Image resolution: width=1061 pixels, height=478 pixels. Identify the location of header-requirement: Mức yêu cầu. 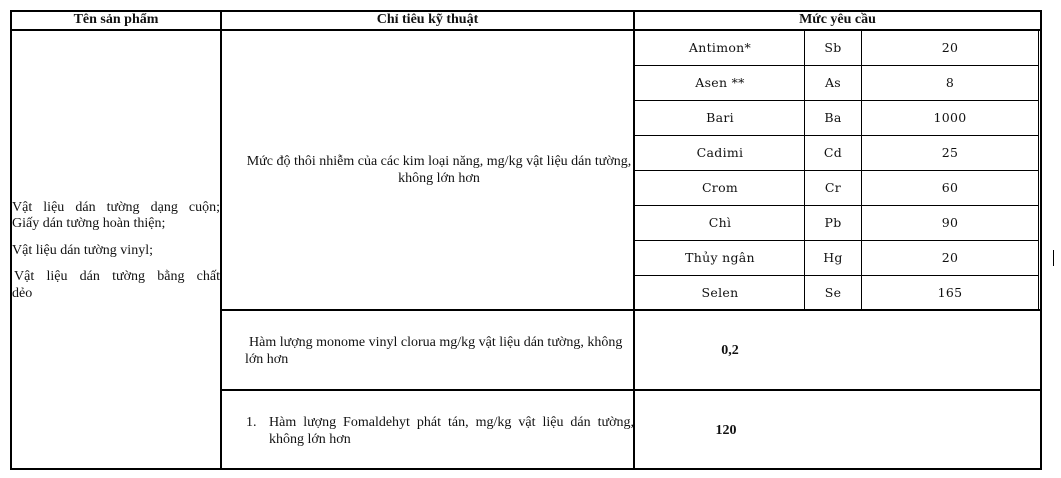
(837, 19).